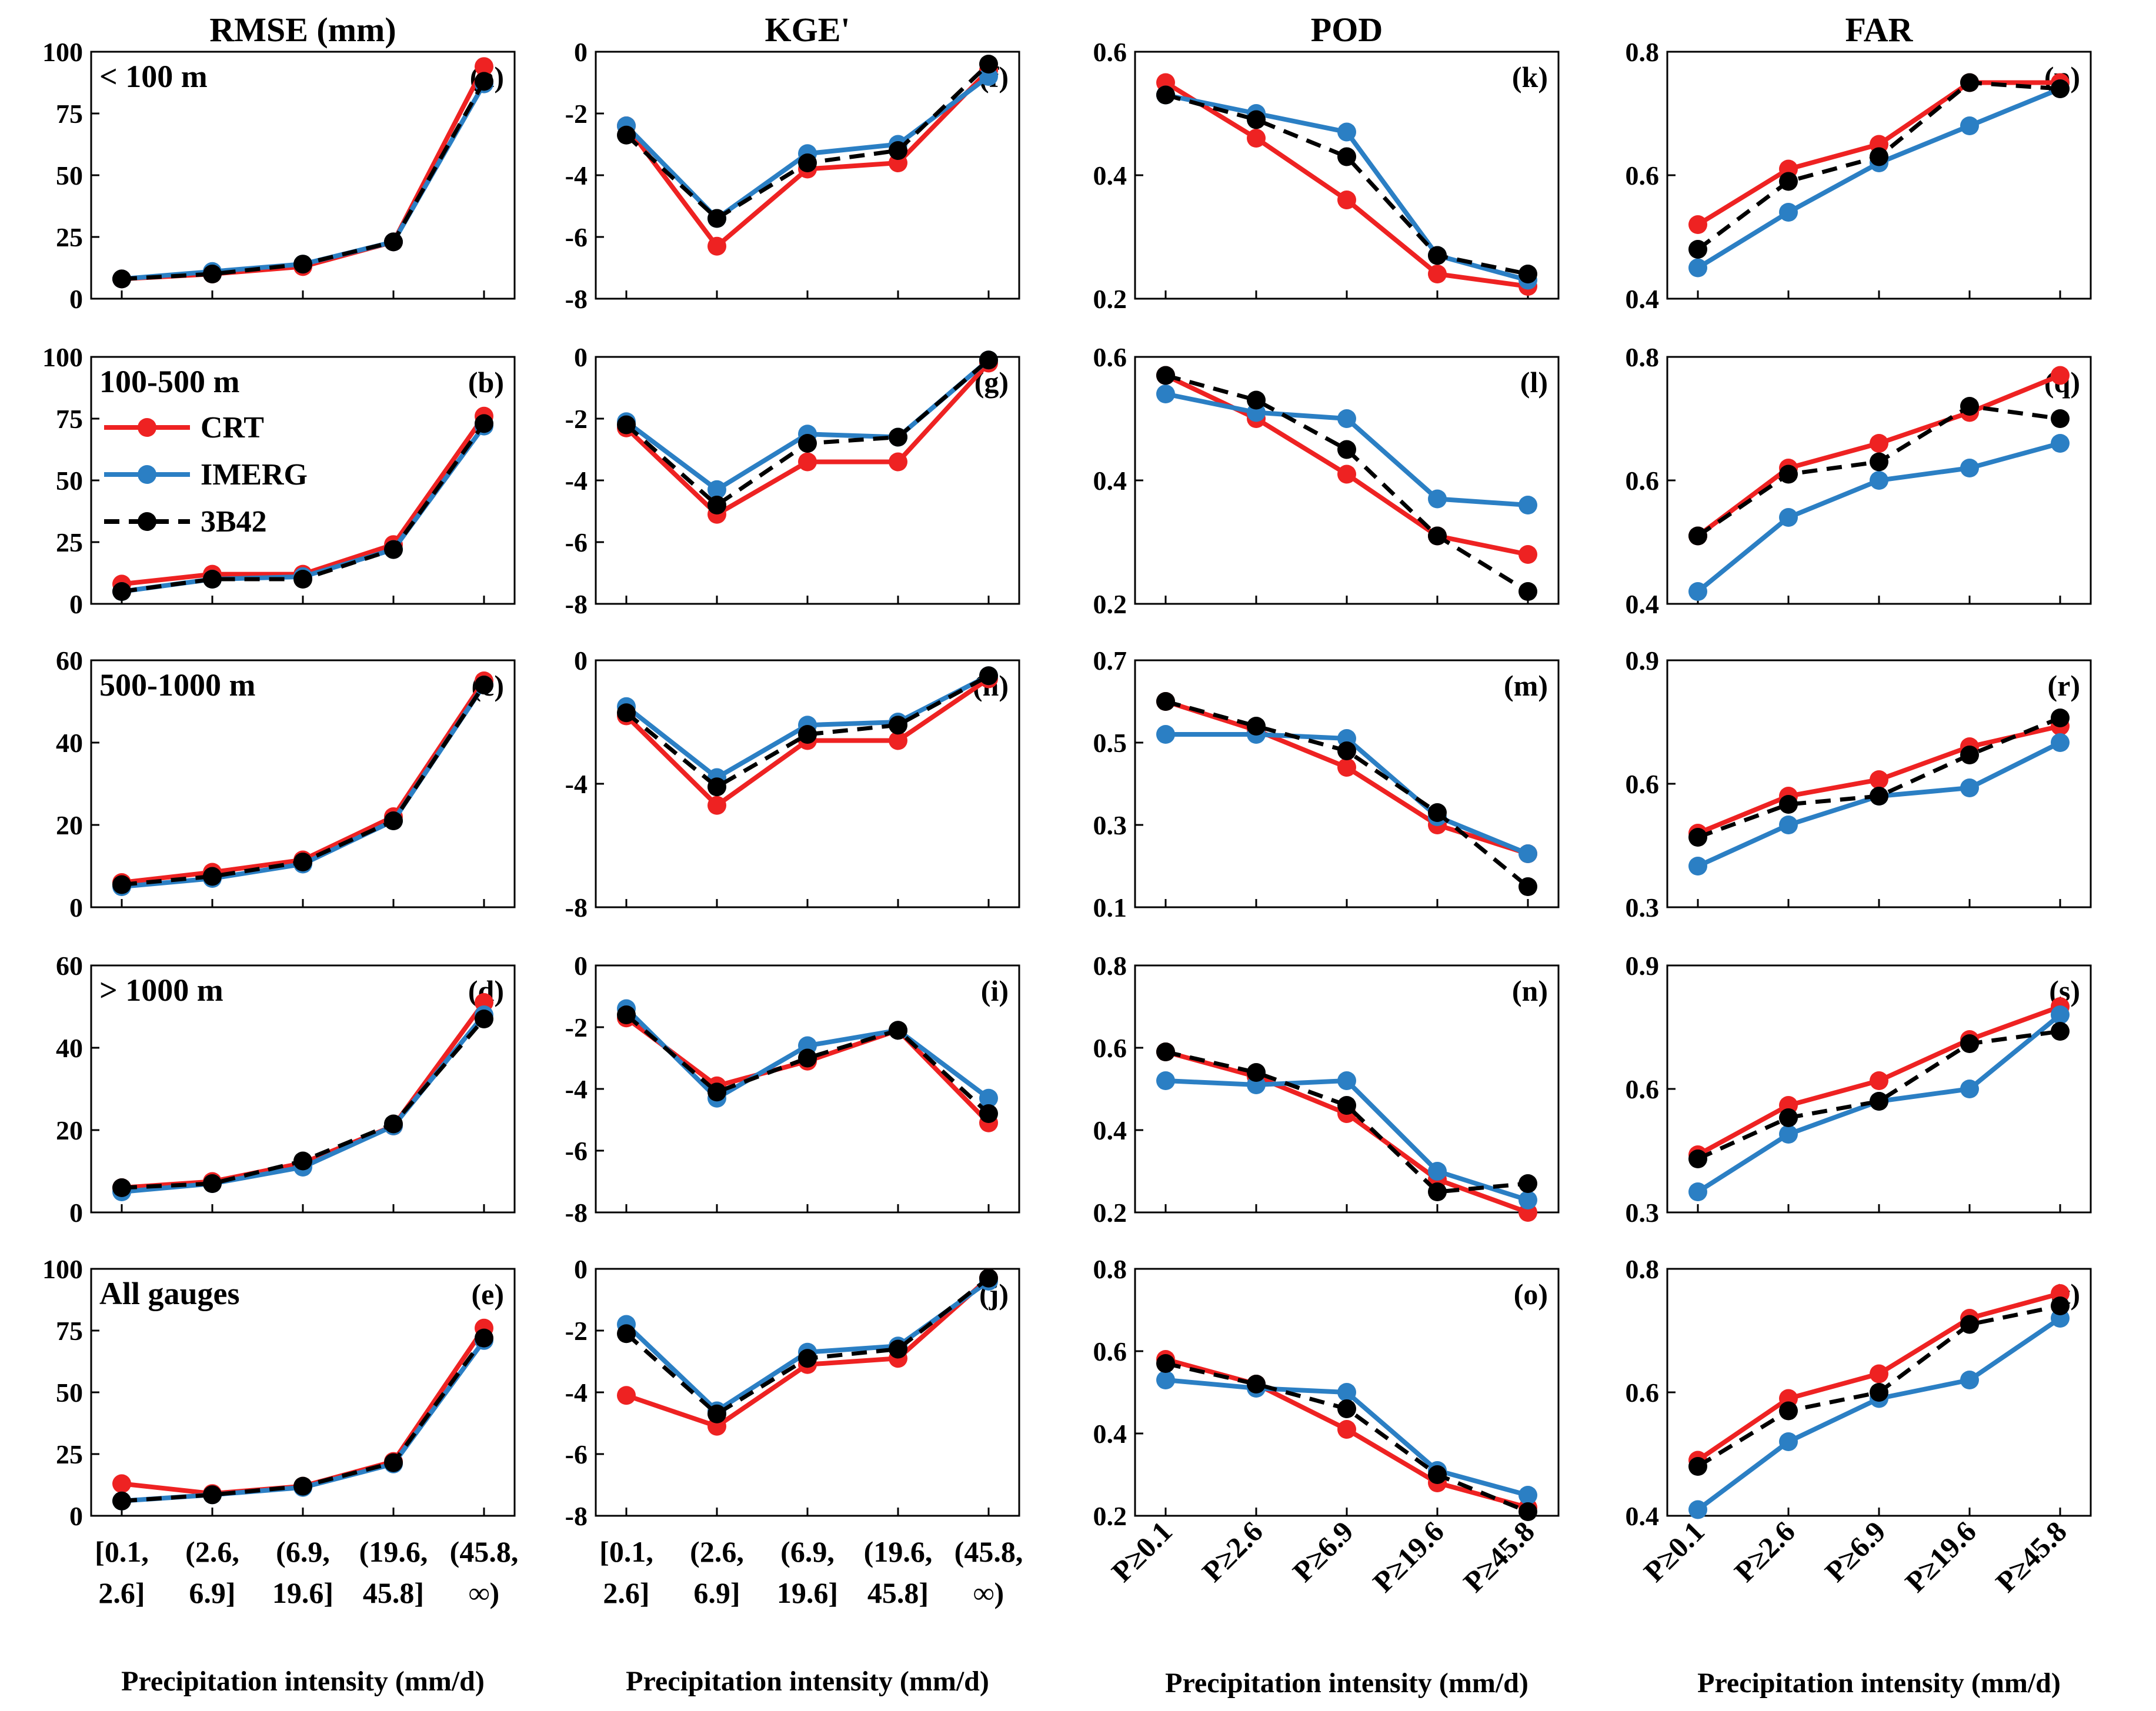 This screenshot has height=1711, width=2156. I want to click on x-tick-label: P≥45.8, so click(1498, 1556).